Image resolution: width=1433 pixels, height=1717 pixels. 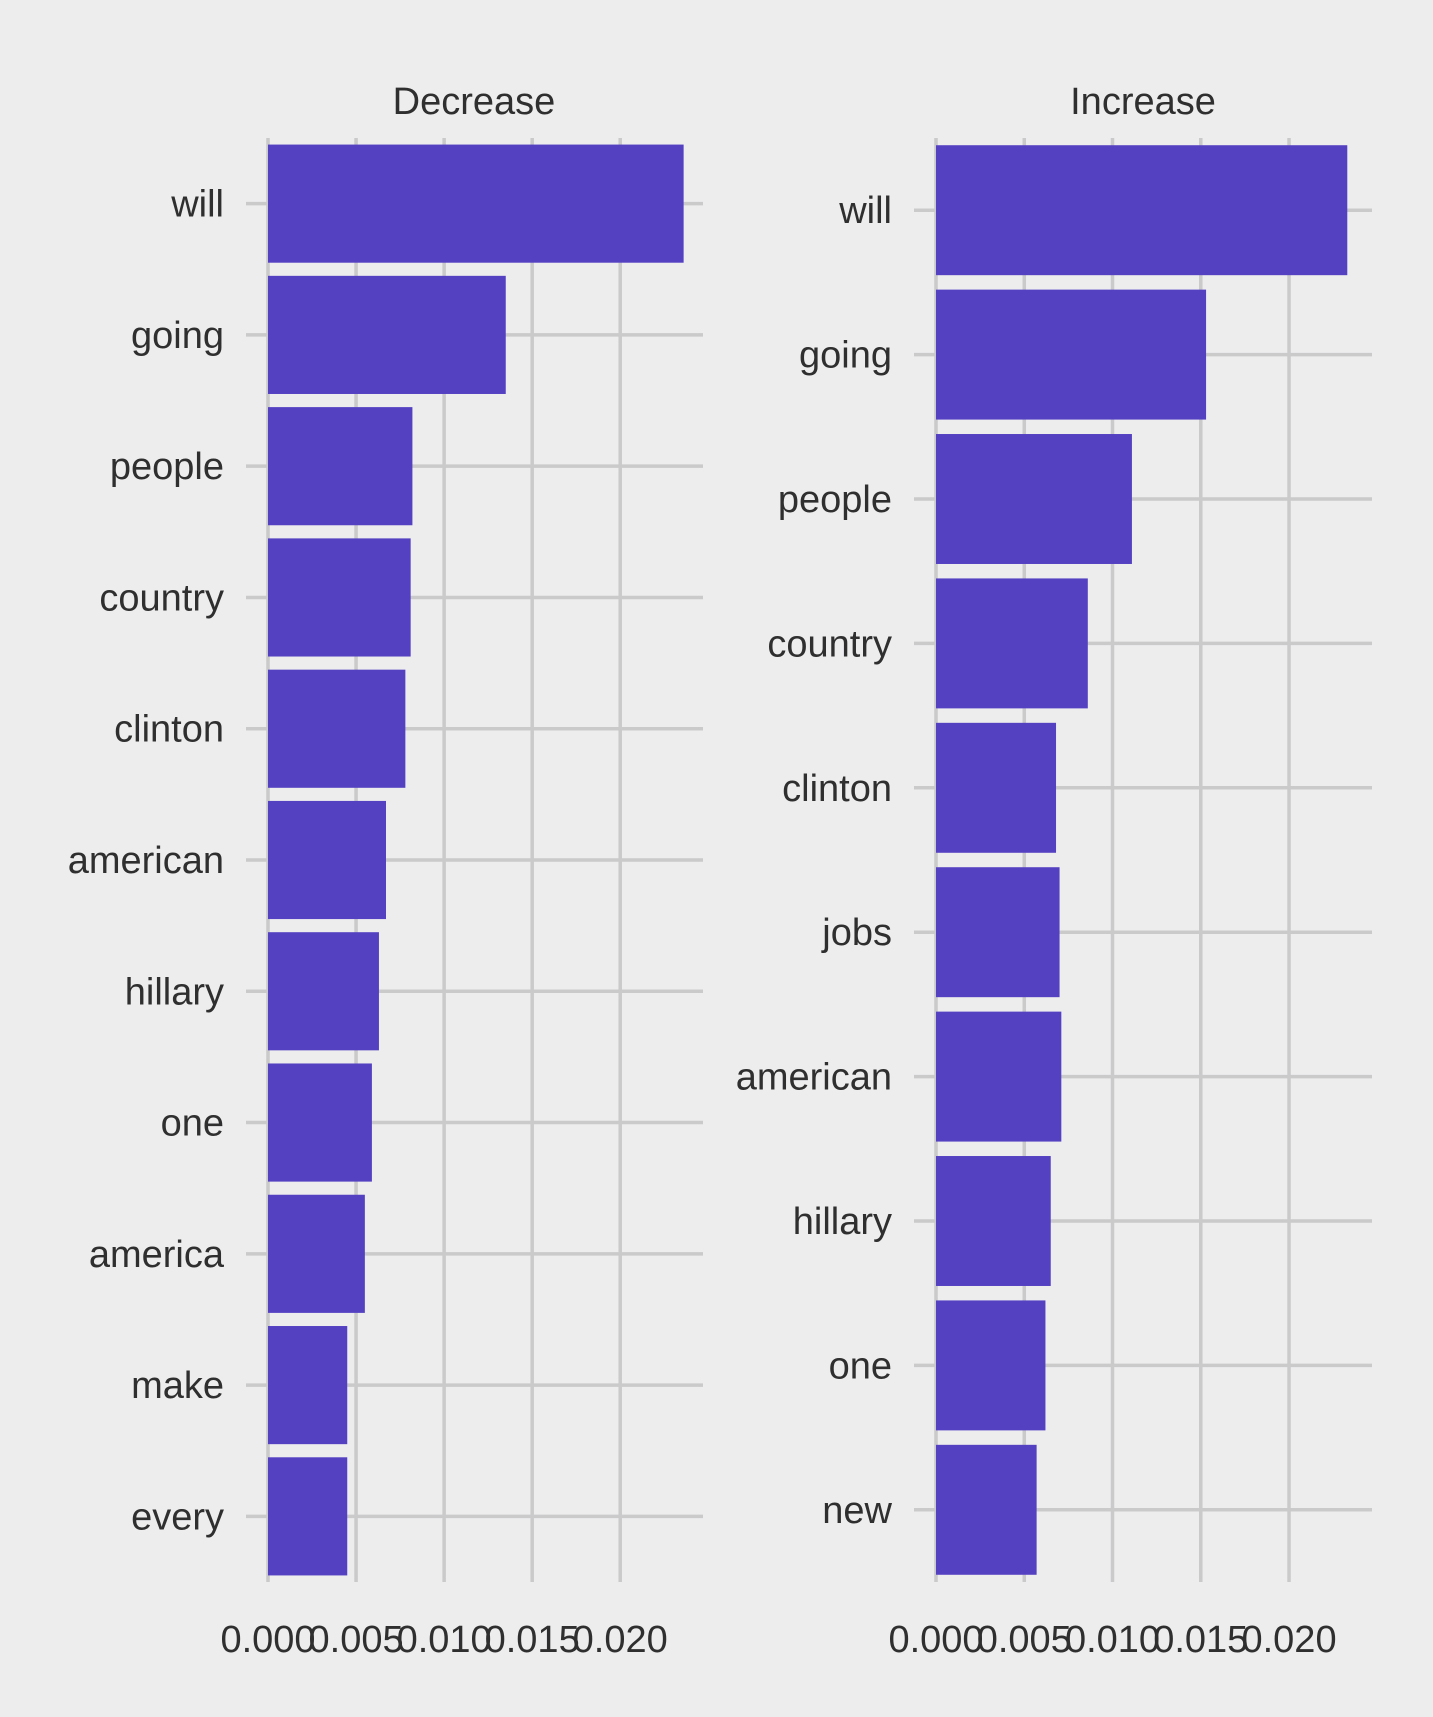 What do you see at coordinates (857, 1511) in the screenshot?
I see `category-label: new` at bounding box center [857, 1511].